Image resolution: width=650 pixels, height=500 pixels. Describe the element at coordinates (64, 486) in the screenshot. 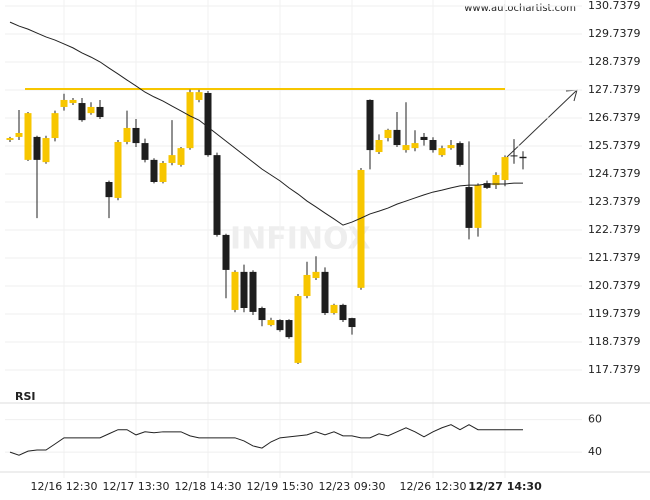

I see `x-tick-label: 12/16 12:30` at that location.